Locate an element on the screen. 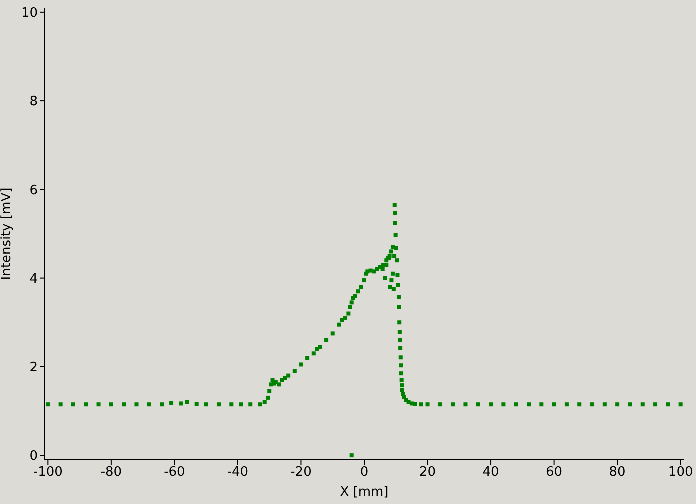 Image resolution: width=696 pixels, height=504 pixels. x-axis-title: X [mm] is located at coordinates (364, 492).